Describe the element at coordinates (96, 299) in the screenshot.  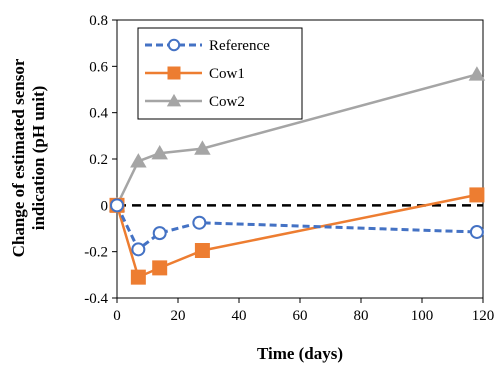
I see `y-tick-label: -0.4` at that location.